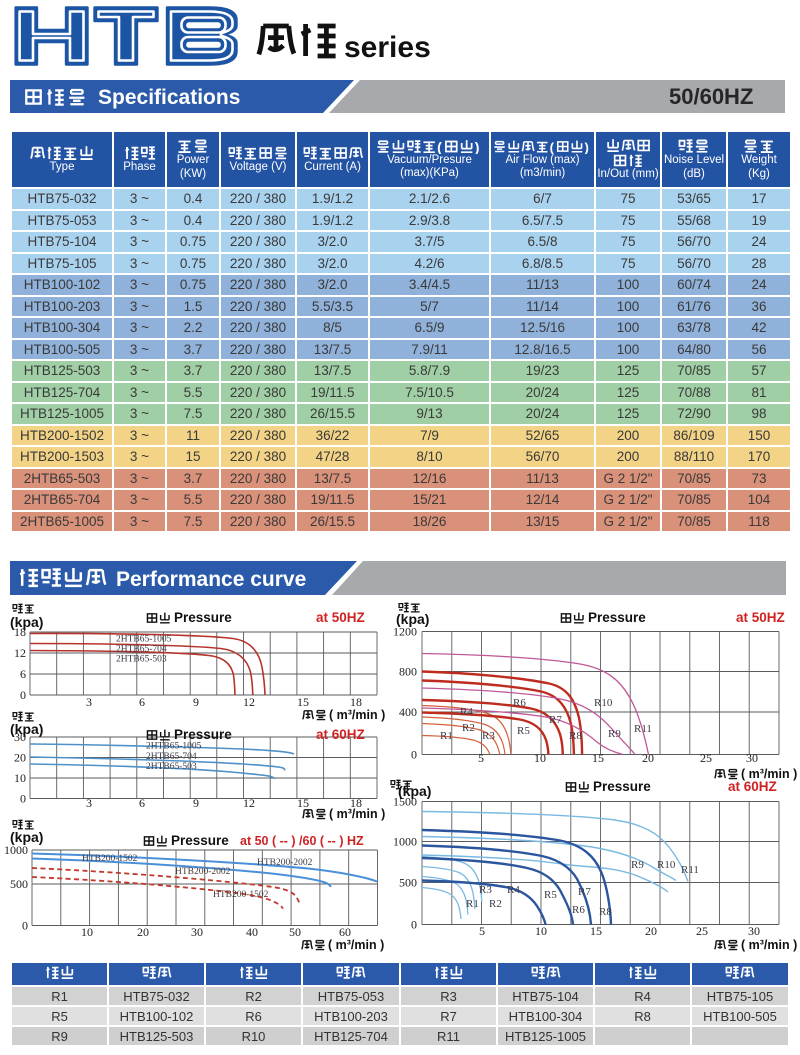 The image size is (800, 1055). I want to click on svg-text: 60, so click(345, 932).